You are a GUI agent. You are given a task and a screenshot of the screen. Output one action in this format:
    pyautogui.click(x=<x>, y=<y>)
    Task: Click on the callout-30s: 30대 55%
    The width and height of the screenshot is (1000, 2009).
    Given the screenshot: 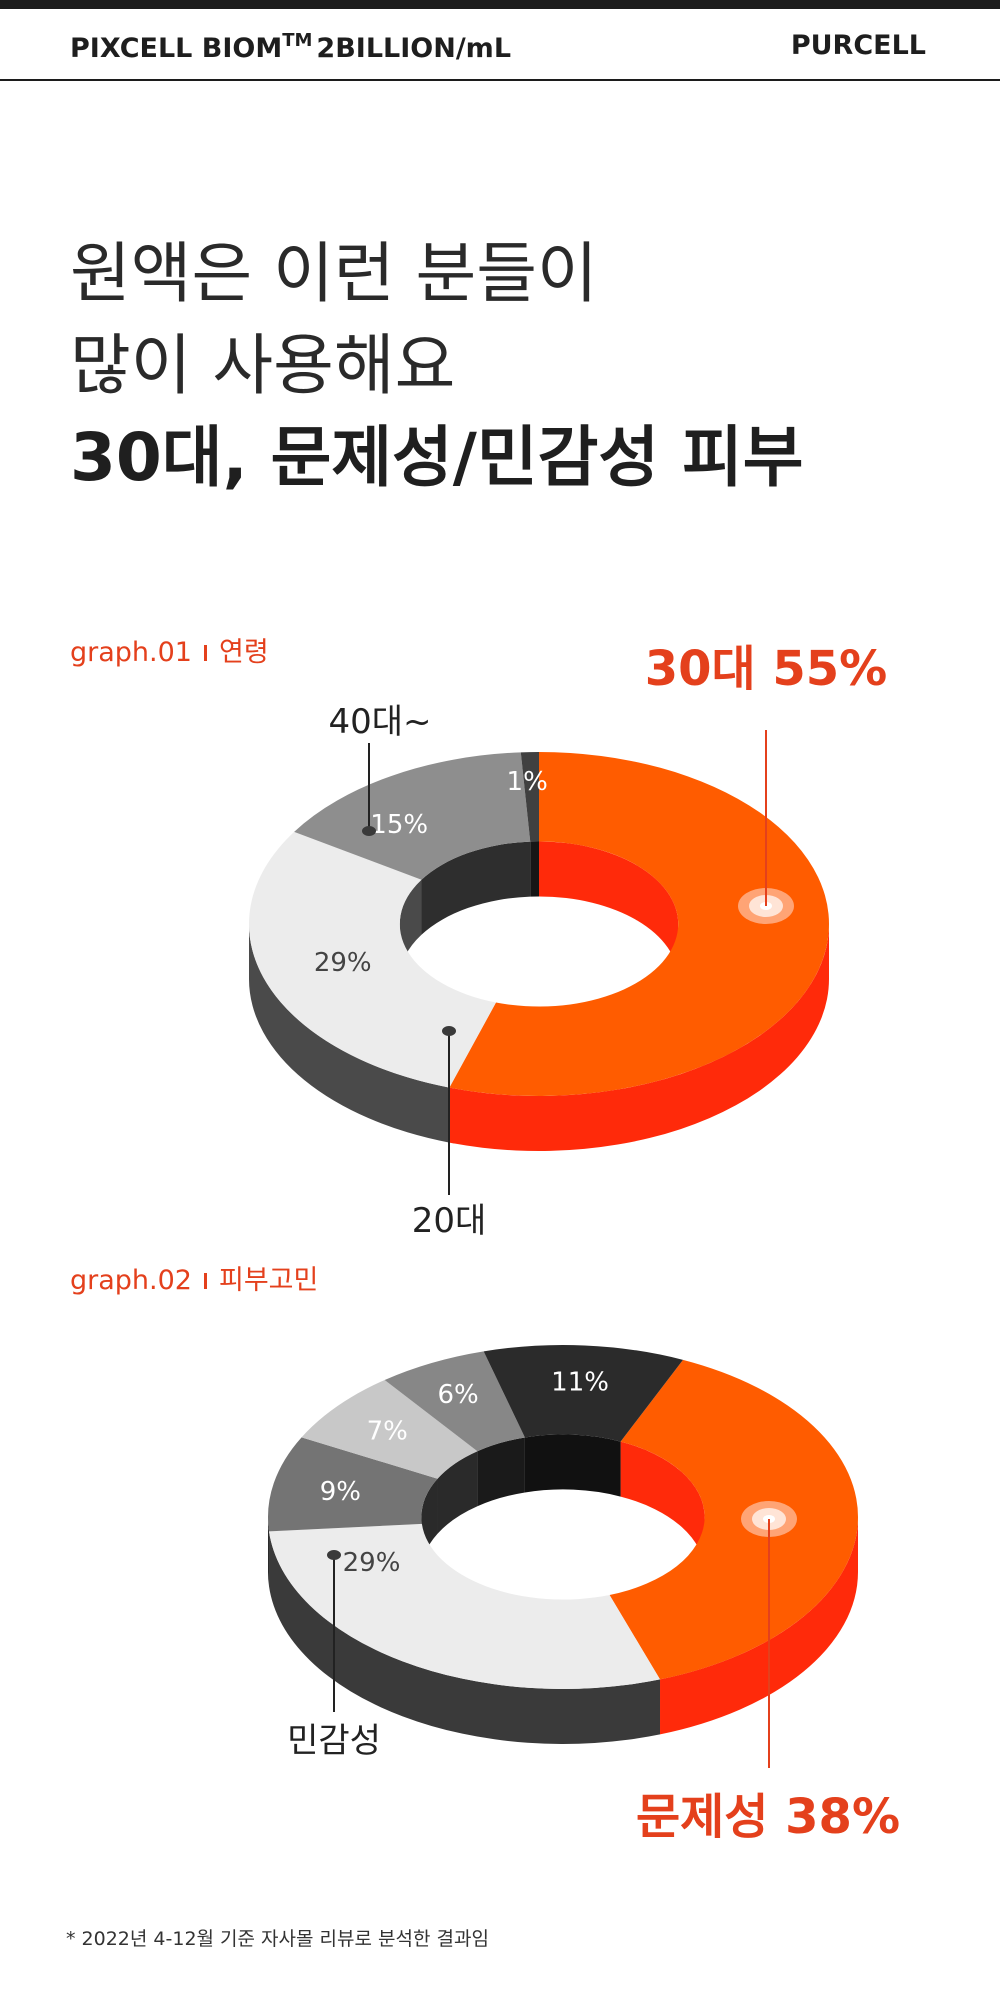 What is the action you would take?
    pyautogui.click(x=766, y=669)
    